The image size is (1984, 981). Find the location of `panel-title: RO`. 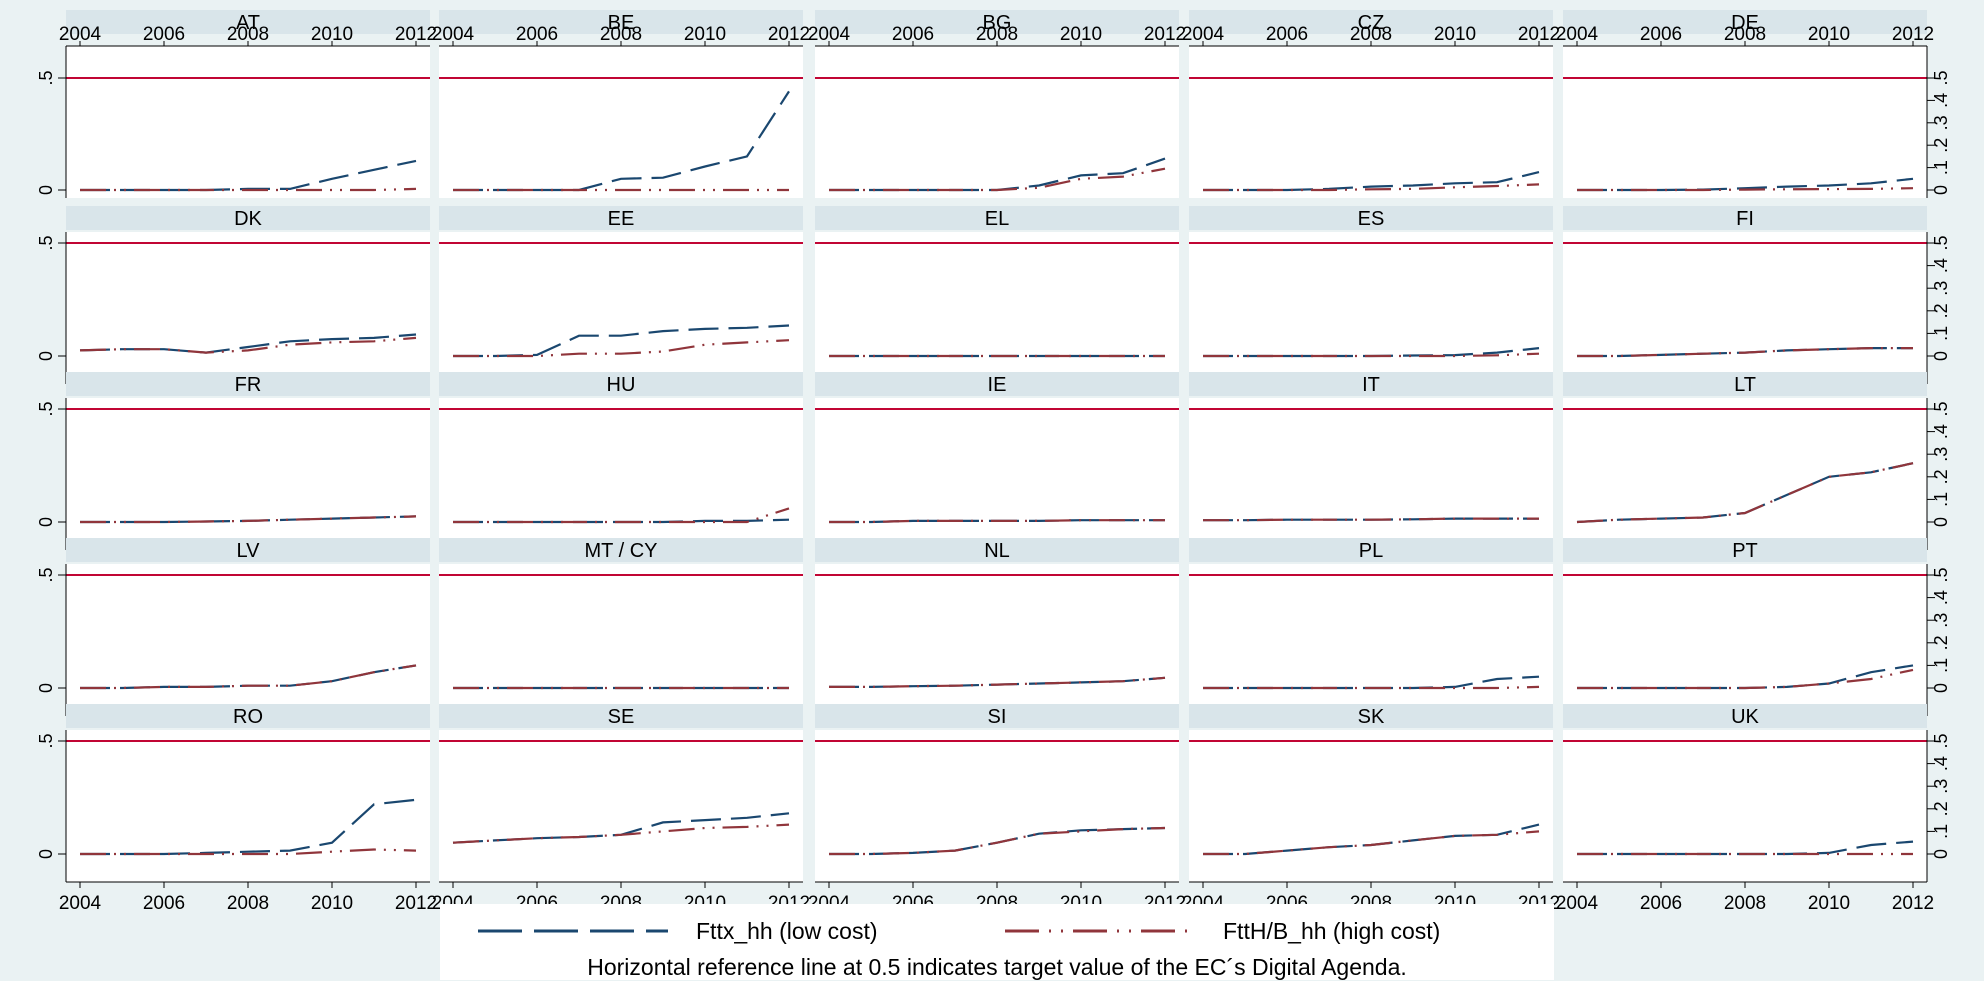

panel-title: RO is located at coordinates (248, 717).